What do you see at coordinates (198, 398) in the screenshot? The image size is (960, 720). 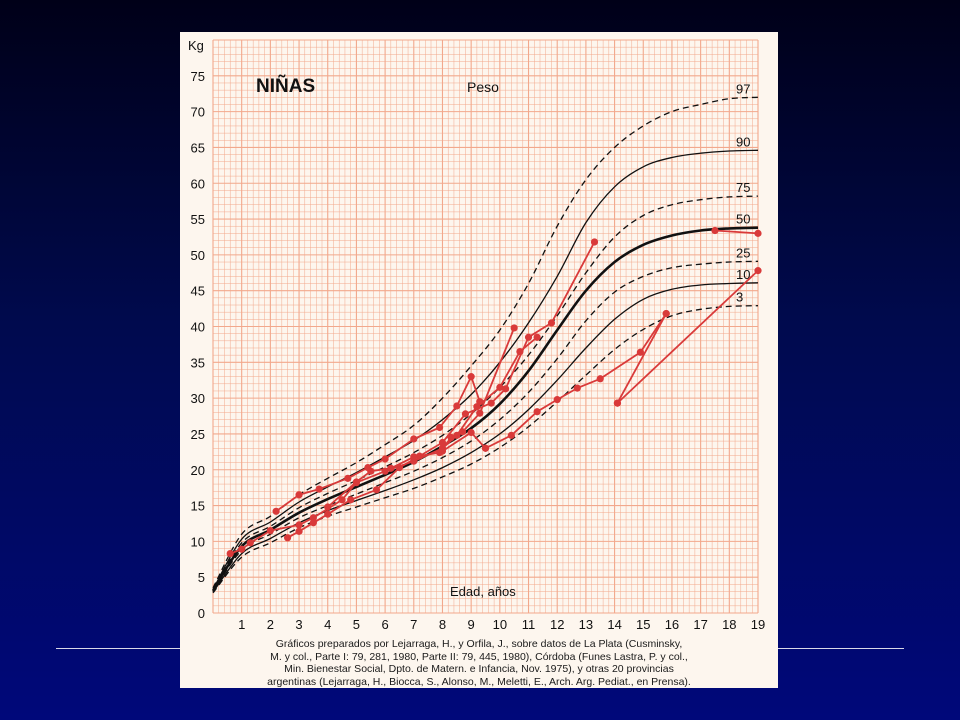 I see `y-tick-label: 30` at bounding box center [198, 398].